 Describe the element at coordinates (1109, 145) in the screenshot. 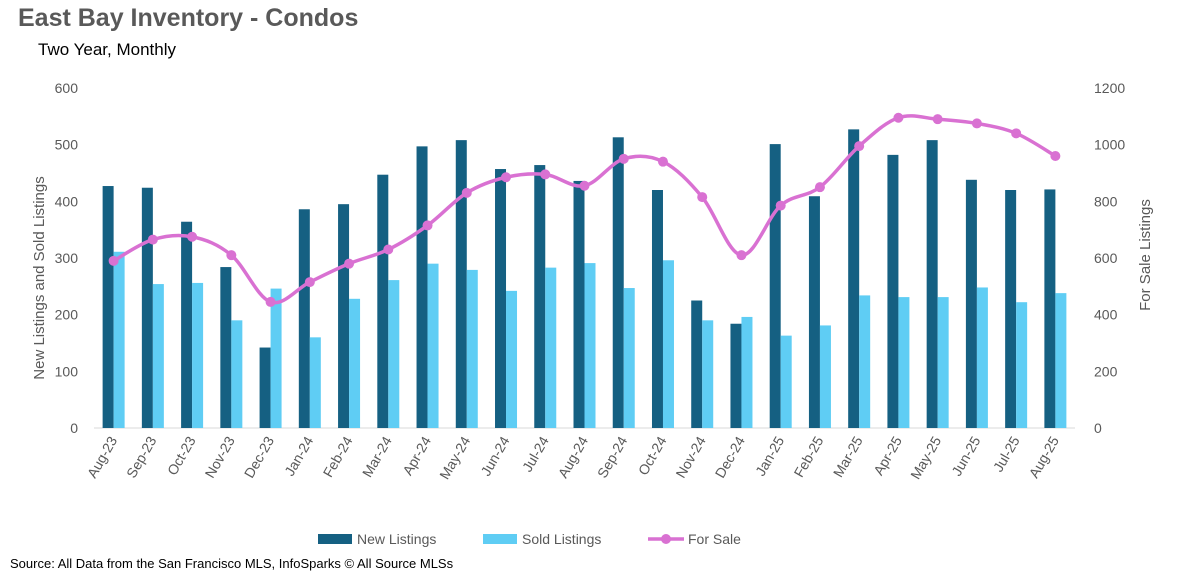

I see `right-tick-label: 1000` at that location.